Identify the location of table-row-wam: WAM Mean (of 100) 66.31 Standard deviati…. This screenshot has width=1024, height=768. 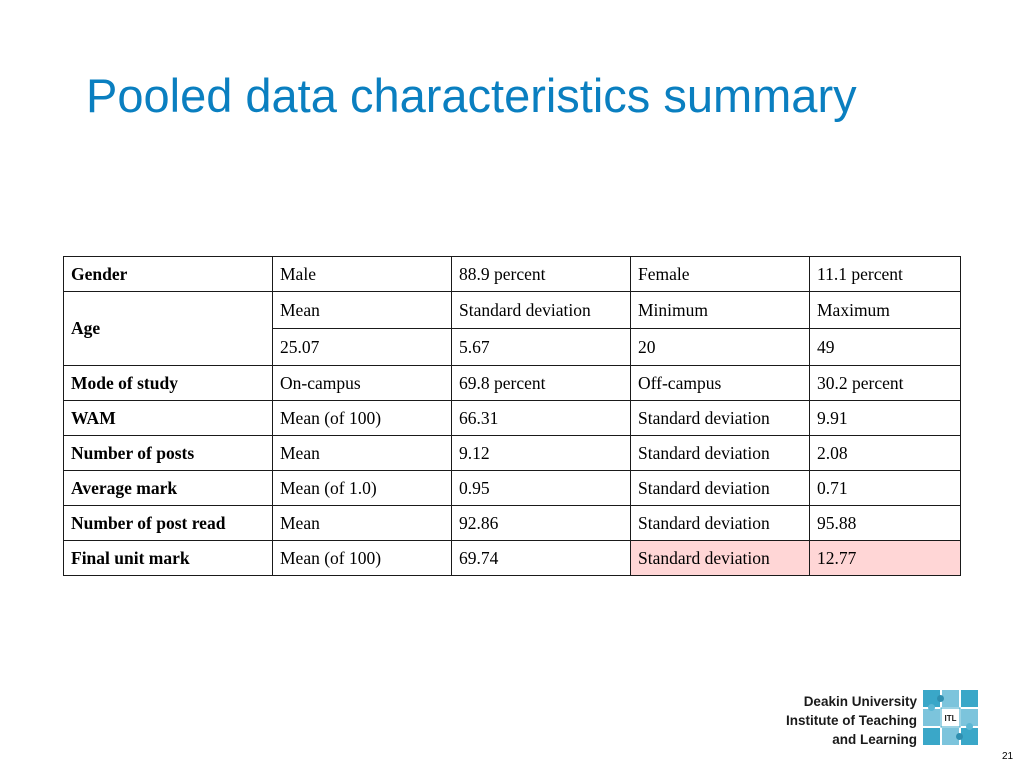
(512, 418).